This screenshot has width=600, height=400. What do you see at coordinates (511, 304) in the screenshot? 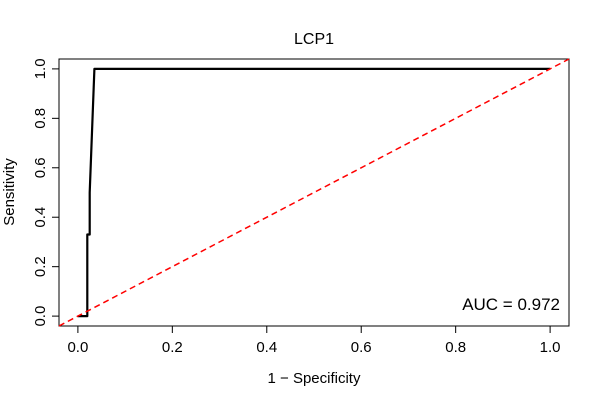
I see `auc-annotation: AUC = 0.972` at bounding box center [511, 304].